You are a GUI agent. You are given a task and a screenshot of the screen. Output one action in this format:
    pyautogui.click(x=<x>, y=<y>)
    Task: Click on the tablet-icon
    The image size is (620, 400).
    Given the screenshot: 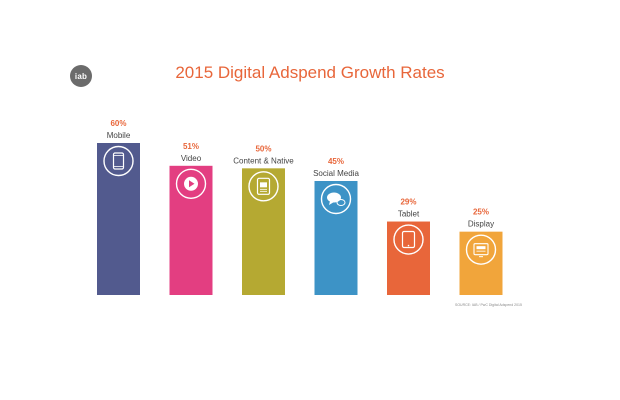 What is the action you would take?
    pyautogui.click(x=408, y=239)
    